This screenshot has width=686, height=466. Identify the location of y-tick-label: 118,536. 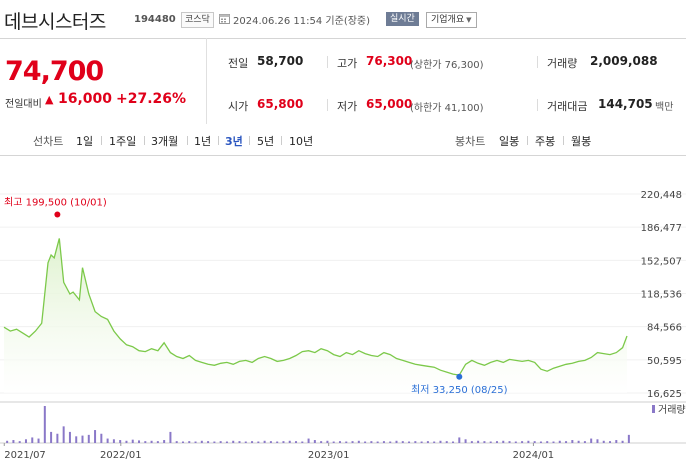
(661, 295).